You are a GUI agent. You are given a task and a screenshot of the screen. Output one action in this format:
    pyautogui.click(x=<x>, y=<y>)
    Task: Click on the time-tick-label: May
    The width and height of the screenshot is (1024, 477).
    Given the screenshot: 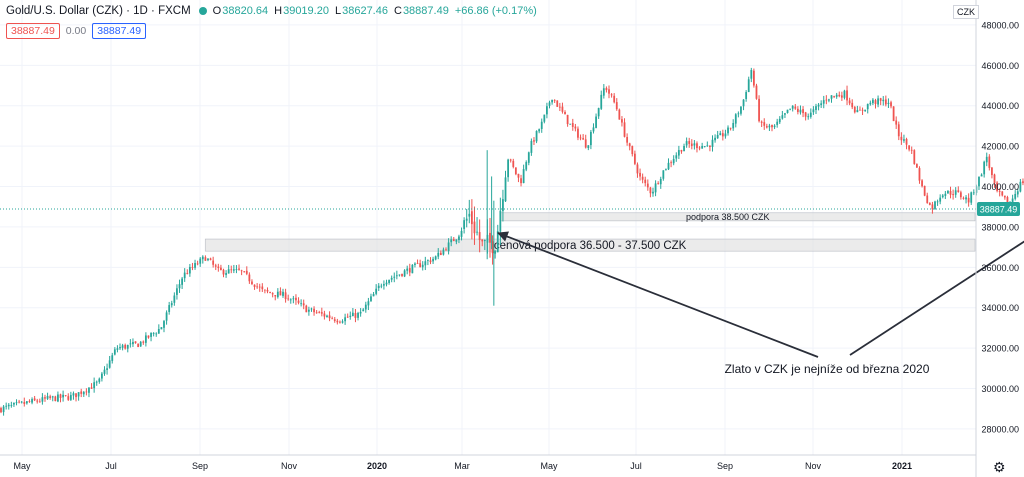 What is the action you would take?
    pyautogui.click(x=22, y=466)
    